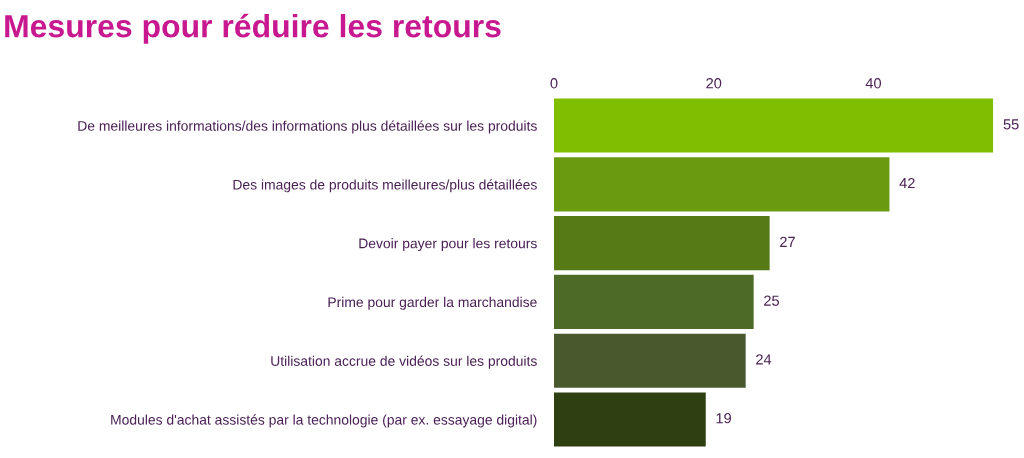 This screenshot has width=1024, height=458. What do you see at coordinates (554, 83) in the screenshot?
I see `x-tick-label: 0` at bounding box center [554, 83].